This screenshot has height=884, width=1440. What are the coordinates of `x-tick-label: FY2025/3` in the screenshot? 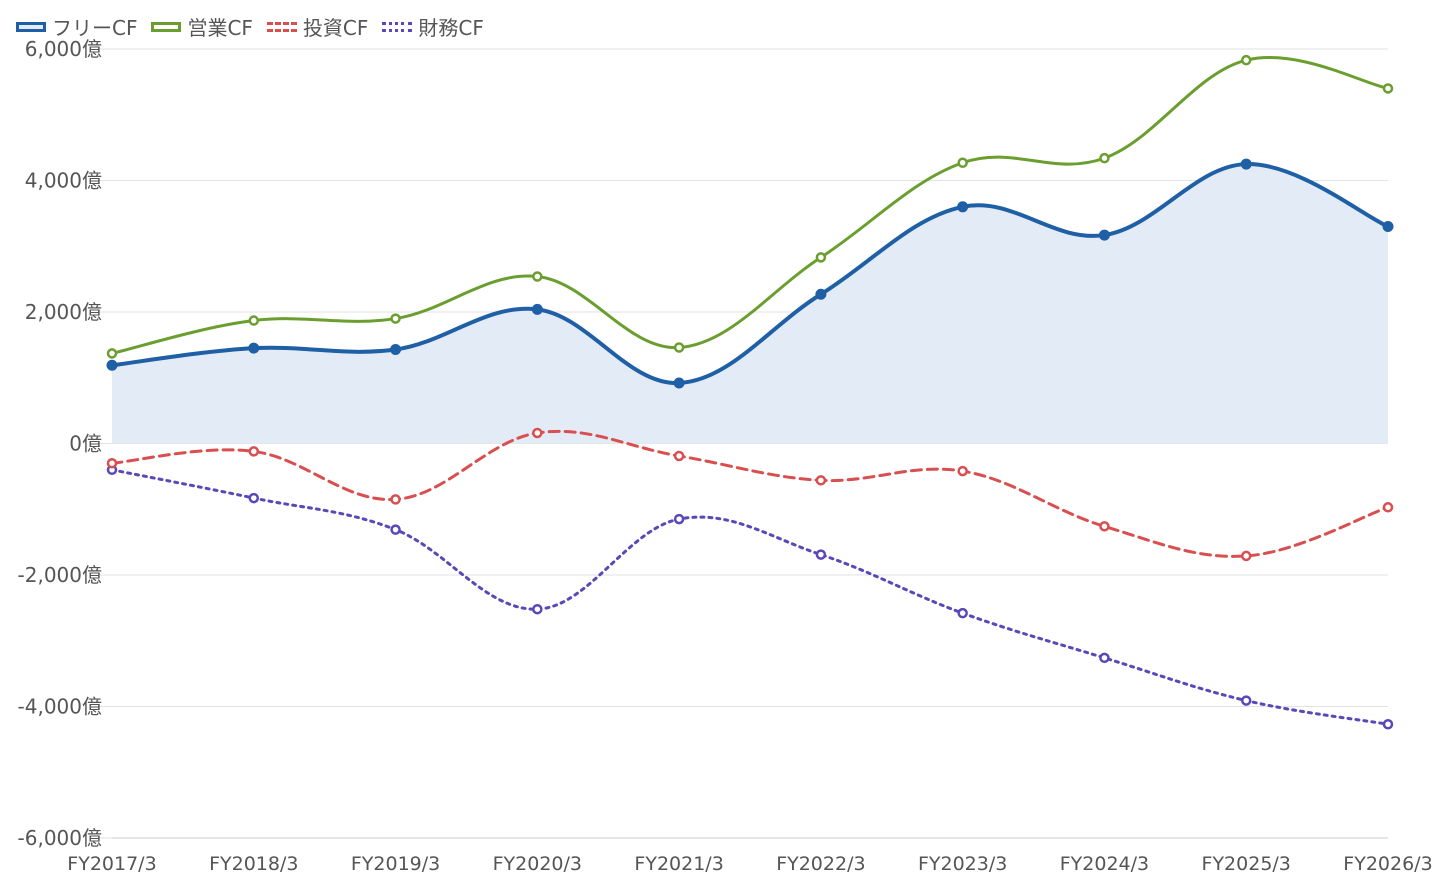 It's located at (1246, 864).